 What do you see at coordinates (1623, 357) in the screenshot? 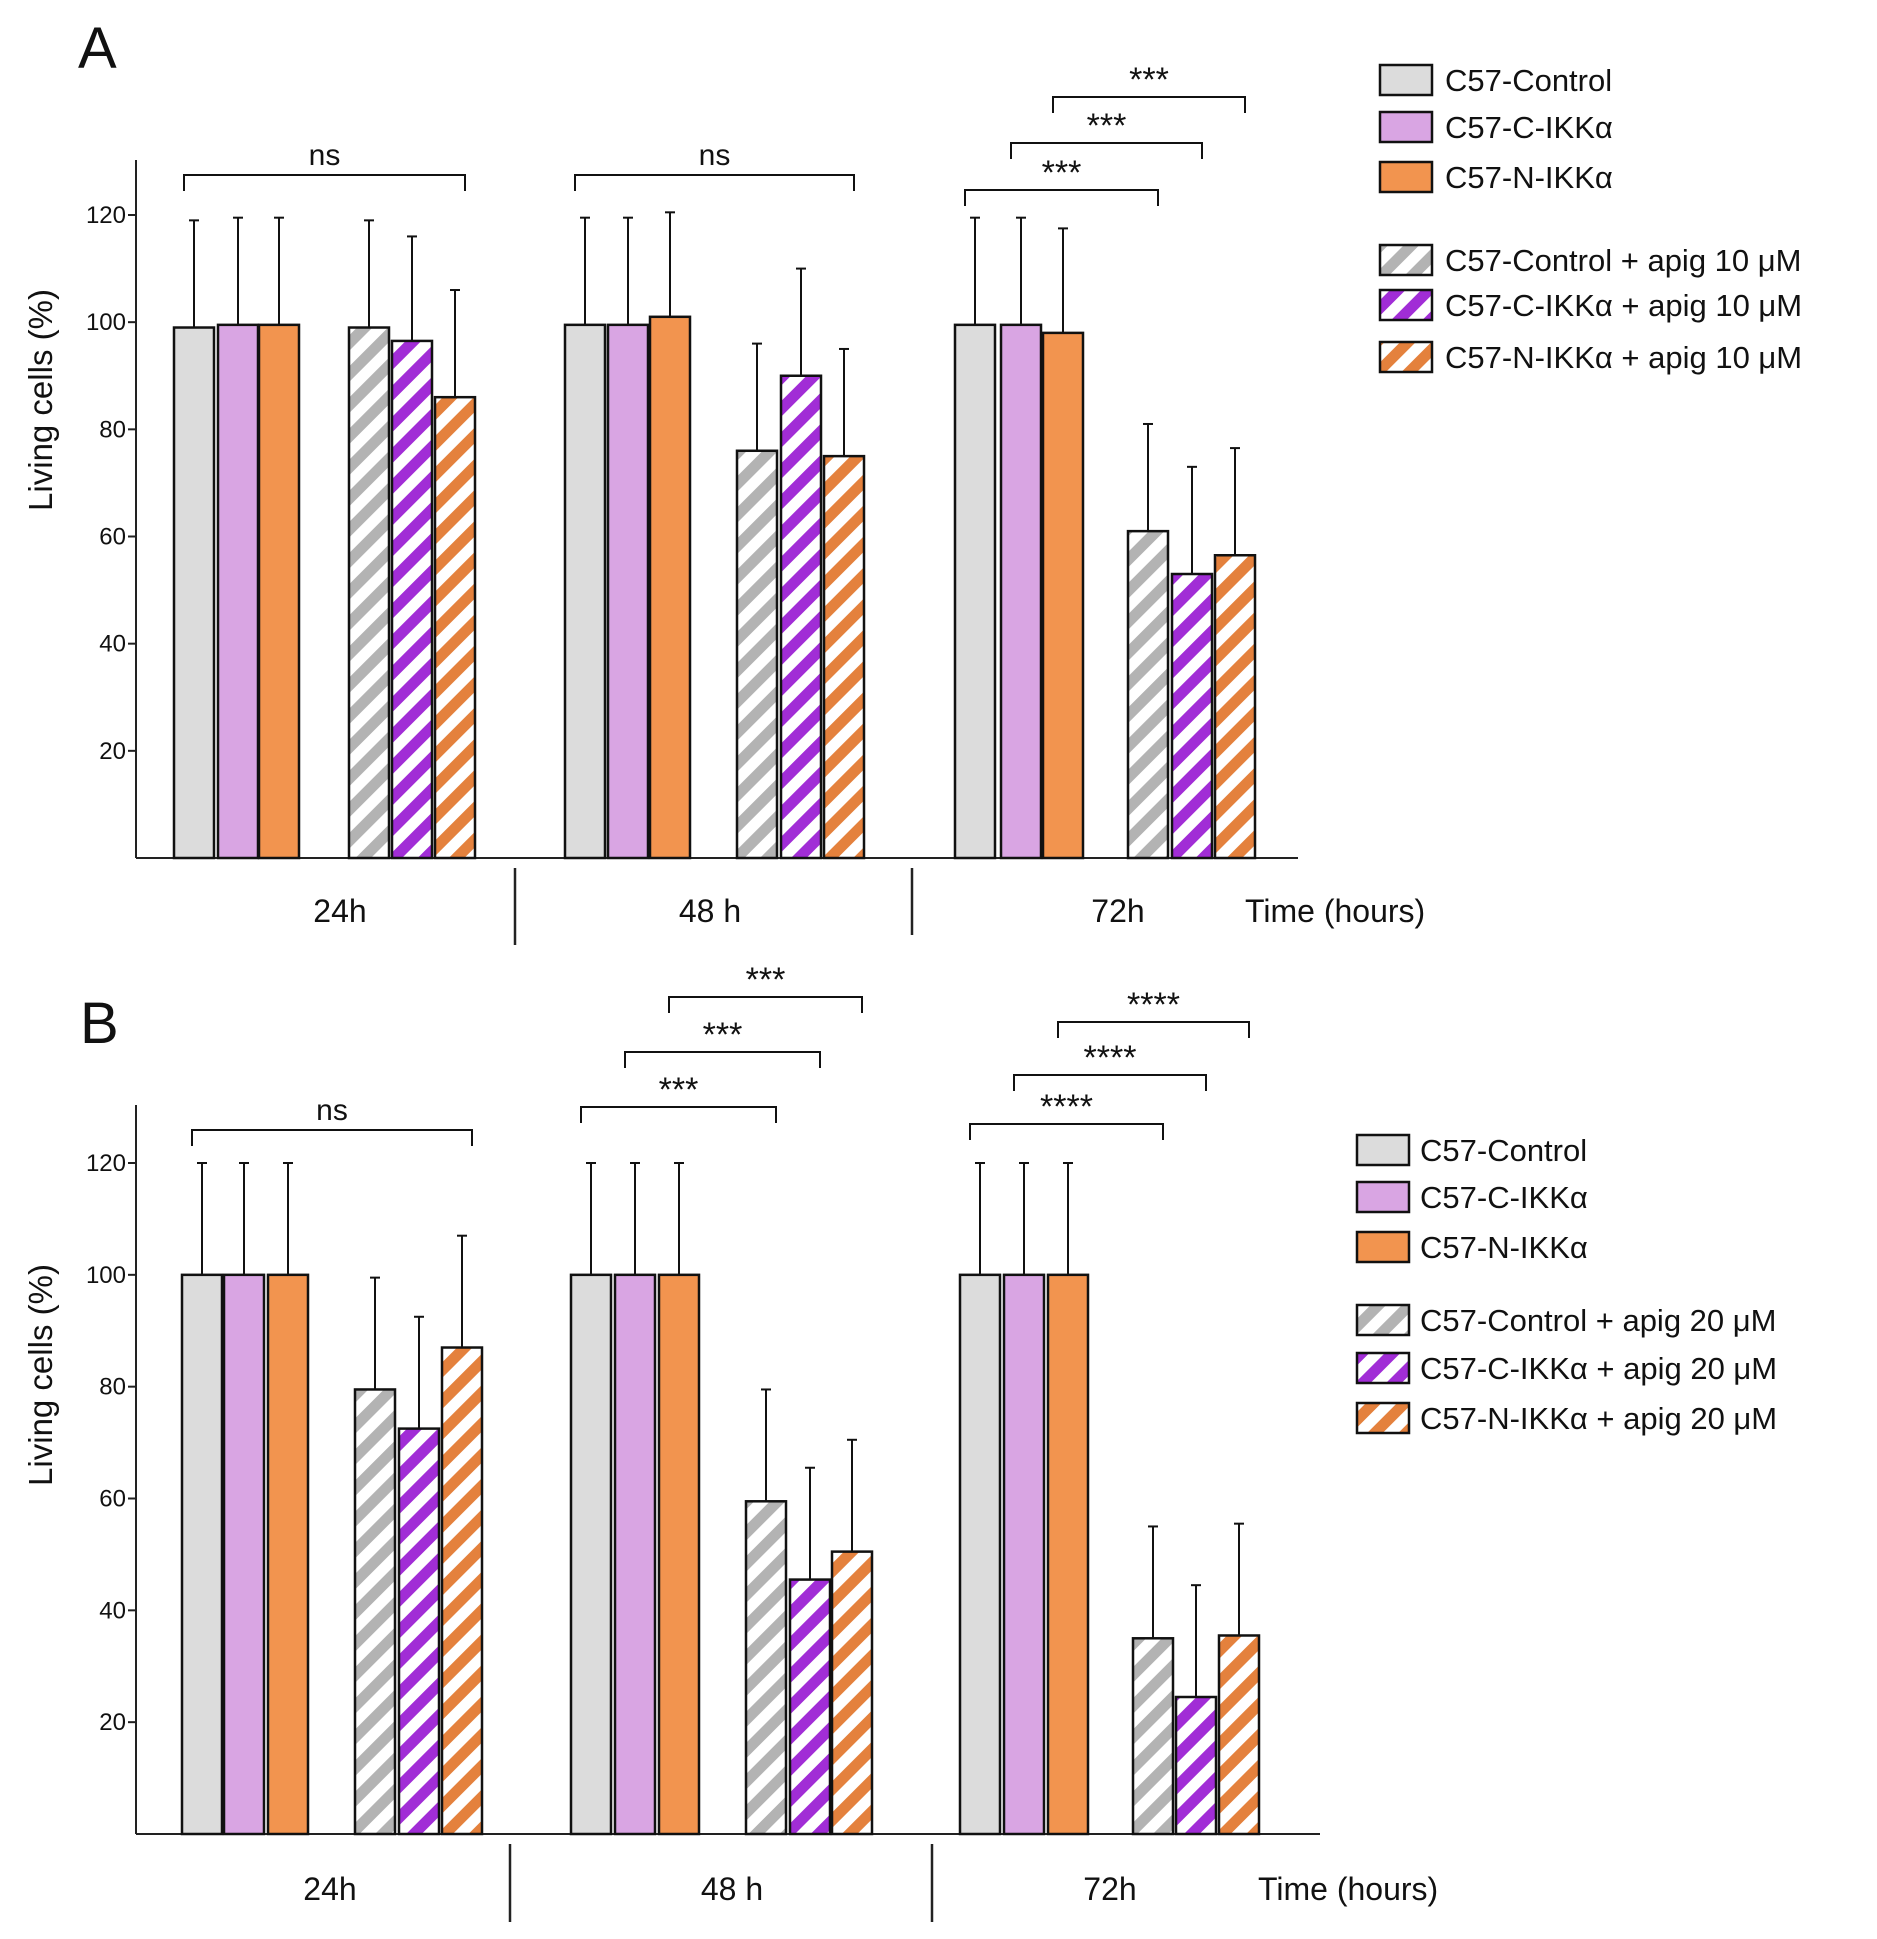
I see `legend-label: C57-N-IKKα + apig 10 μM` at bounding box center [1623, 357].